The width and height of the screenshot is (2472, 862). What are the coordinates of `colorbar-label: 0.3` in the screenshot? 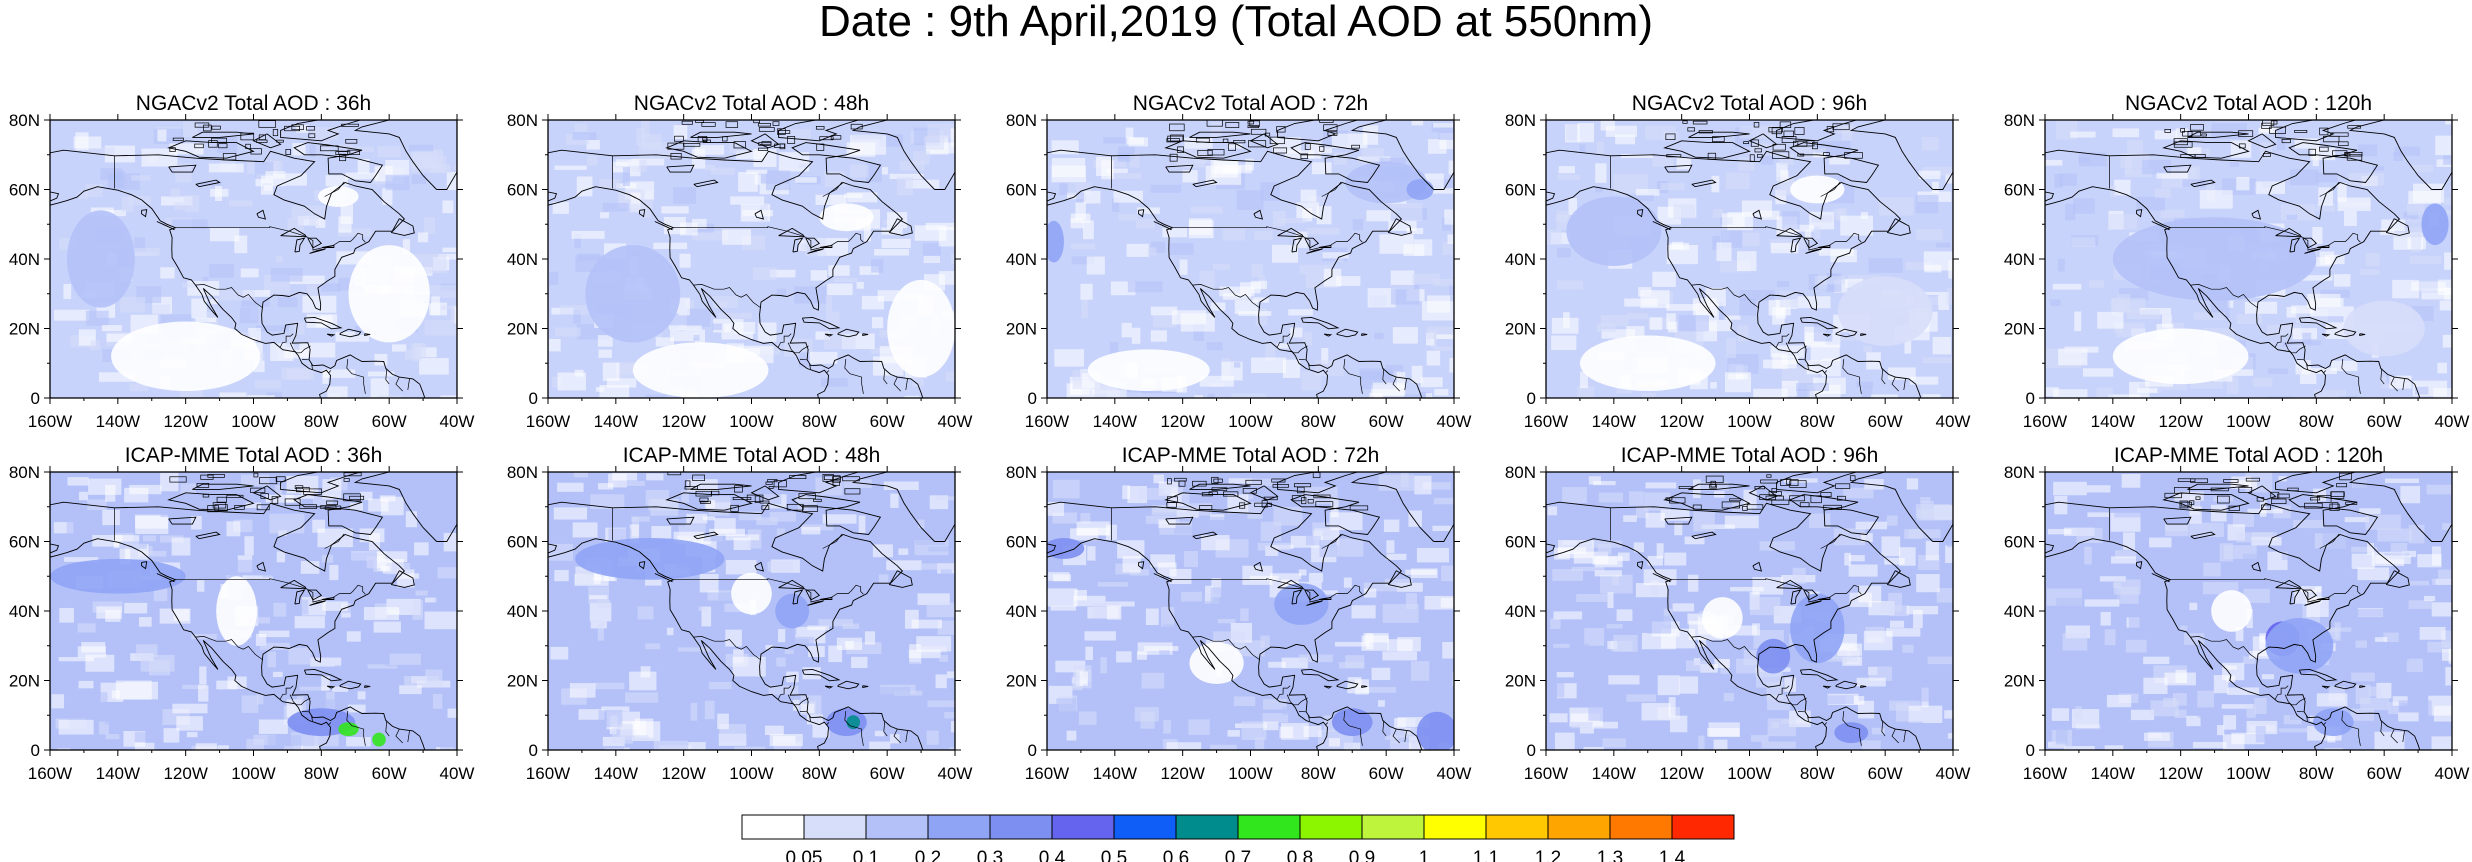 It's located at (990, 855).